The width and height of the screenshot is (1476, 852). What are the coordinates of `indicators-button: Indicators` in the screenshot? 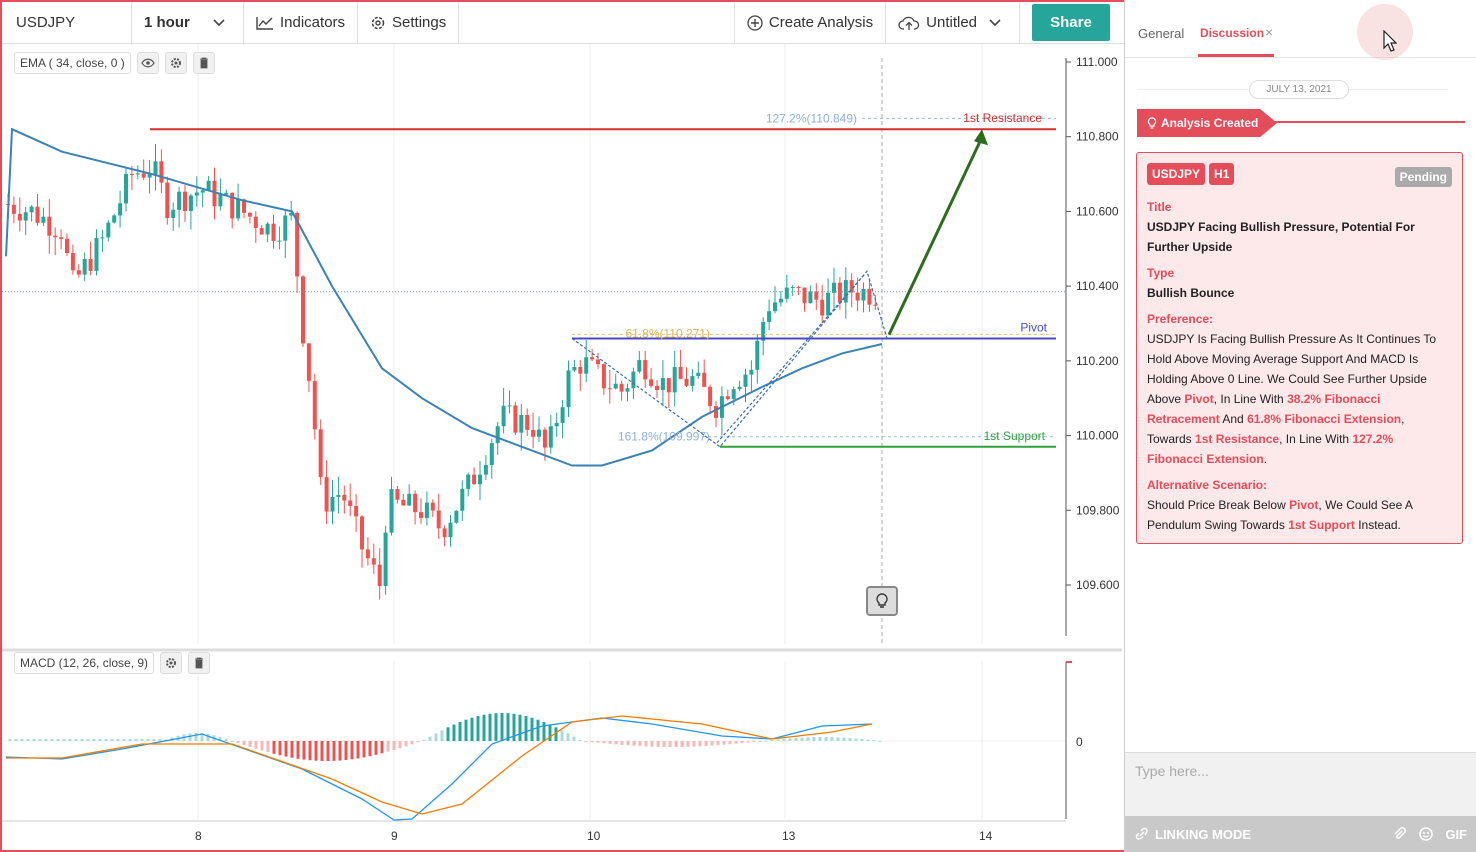 It's located at (301, 22).